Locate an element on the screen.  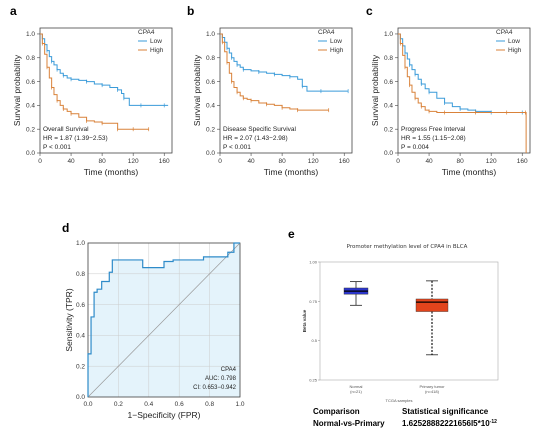
x-tick-label: 0.6 is located at coordinates (179, 404).